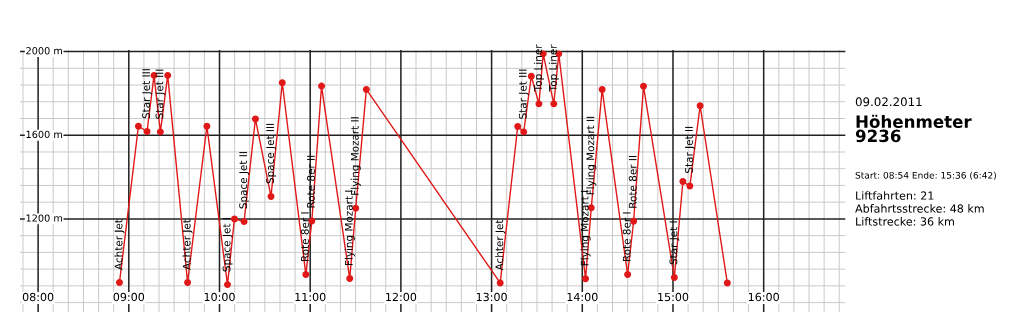 The image size is (1024, 324). Describe the element at coordinates (44, 134) in the screenshot. I see `y-tick-label: 1600 m` at that location.